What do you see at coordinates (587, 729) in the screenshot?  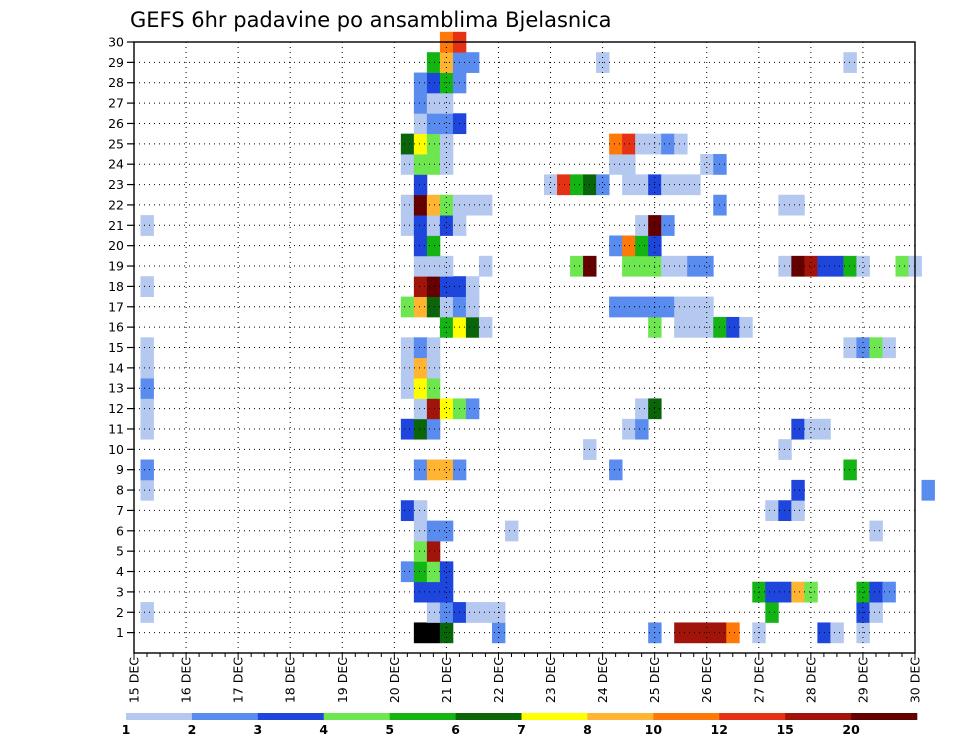 I see `colorbar-label: 8` at bounding box center [587, 729].